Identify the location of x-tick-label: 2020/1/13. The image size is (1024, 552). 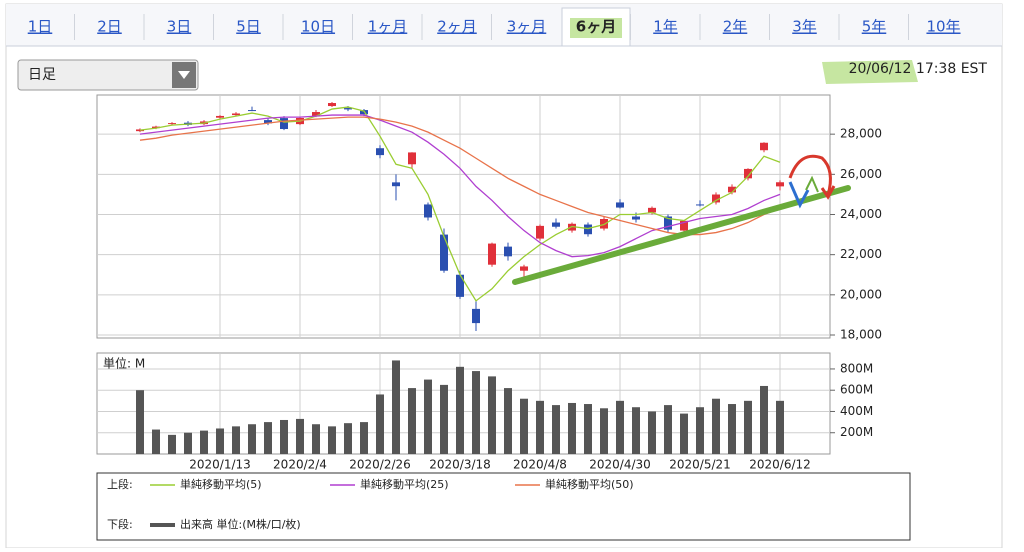
(220, 465).